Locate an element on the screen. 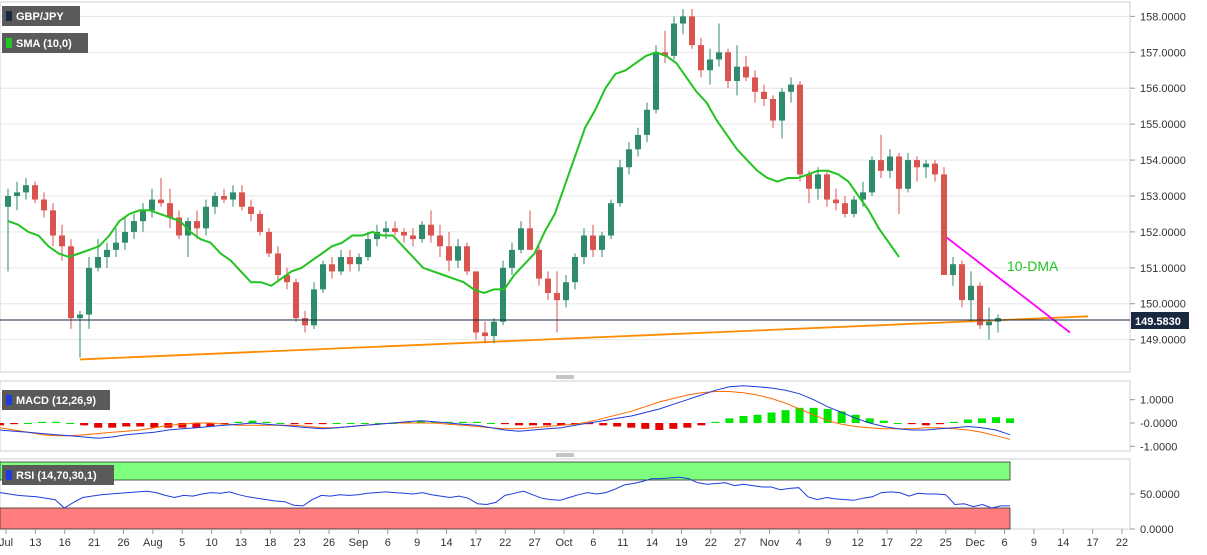  symbol-tag-swatch is located at coordinates (9, 16).